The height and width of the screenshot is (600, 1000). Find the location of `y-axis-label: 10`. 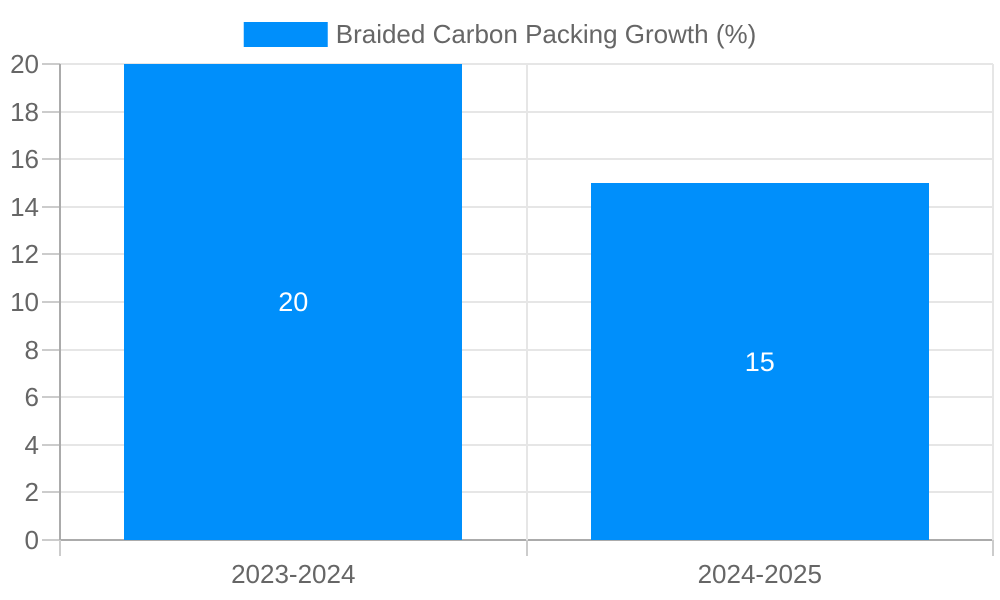

y-axis-label: 10 is located at coordinates (24, 302).